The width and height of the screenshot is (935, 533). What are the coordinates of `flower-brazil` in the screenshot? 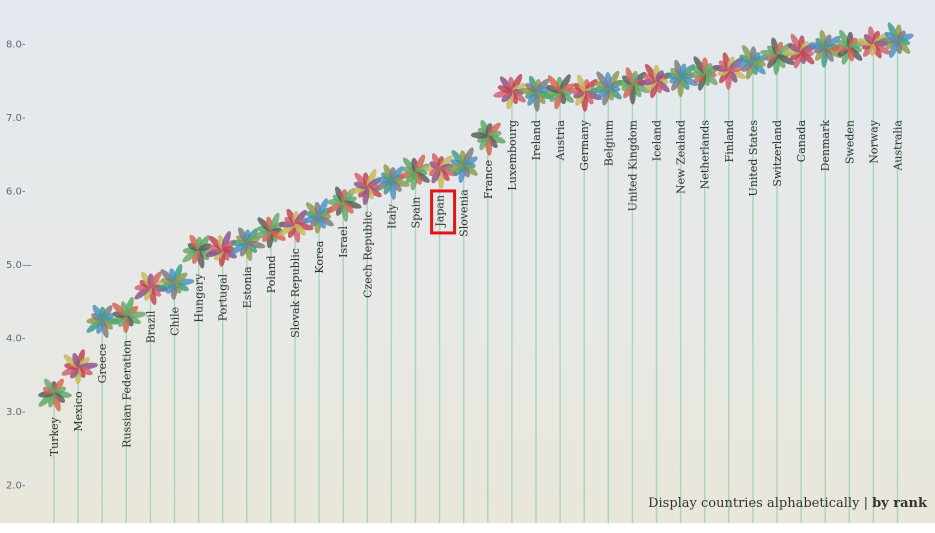 It's located at (151, 288).